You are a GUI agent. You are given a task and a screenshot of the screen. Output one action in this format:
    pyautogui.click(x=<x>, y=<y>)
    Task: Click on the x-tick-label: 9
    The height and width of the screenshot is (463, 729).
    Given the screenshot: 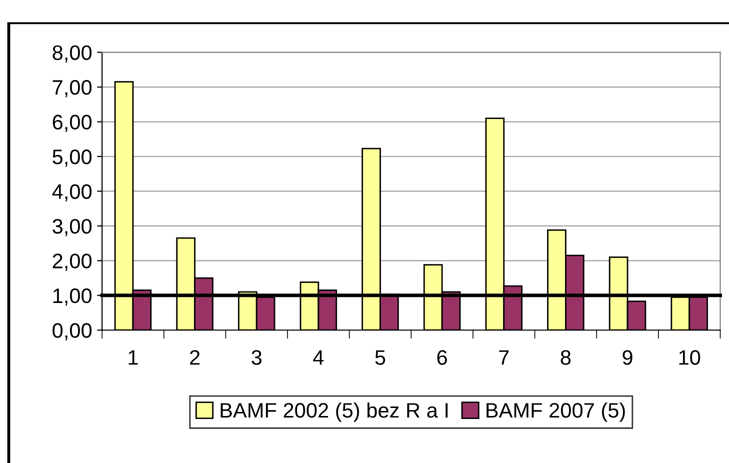 What is the action you would take?
    pyautogui.click(x=627, y=357)
    